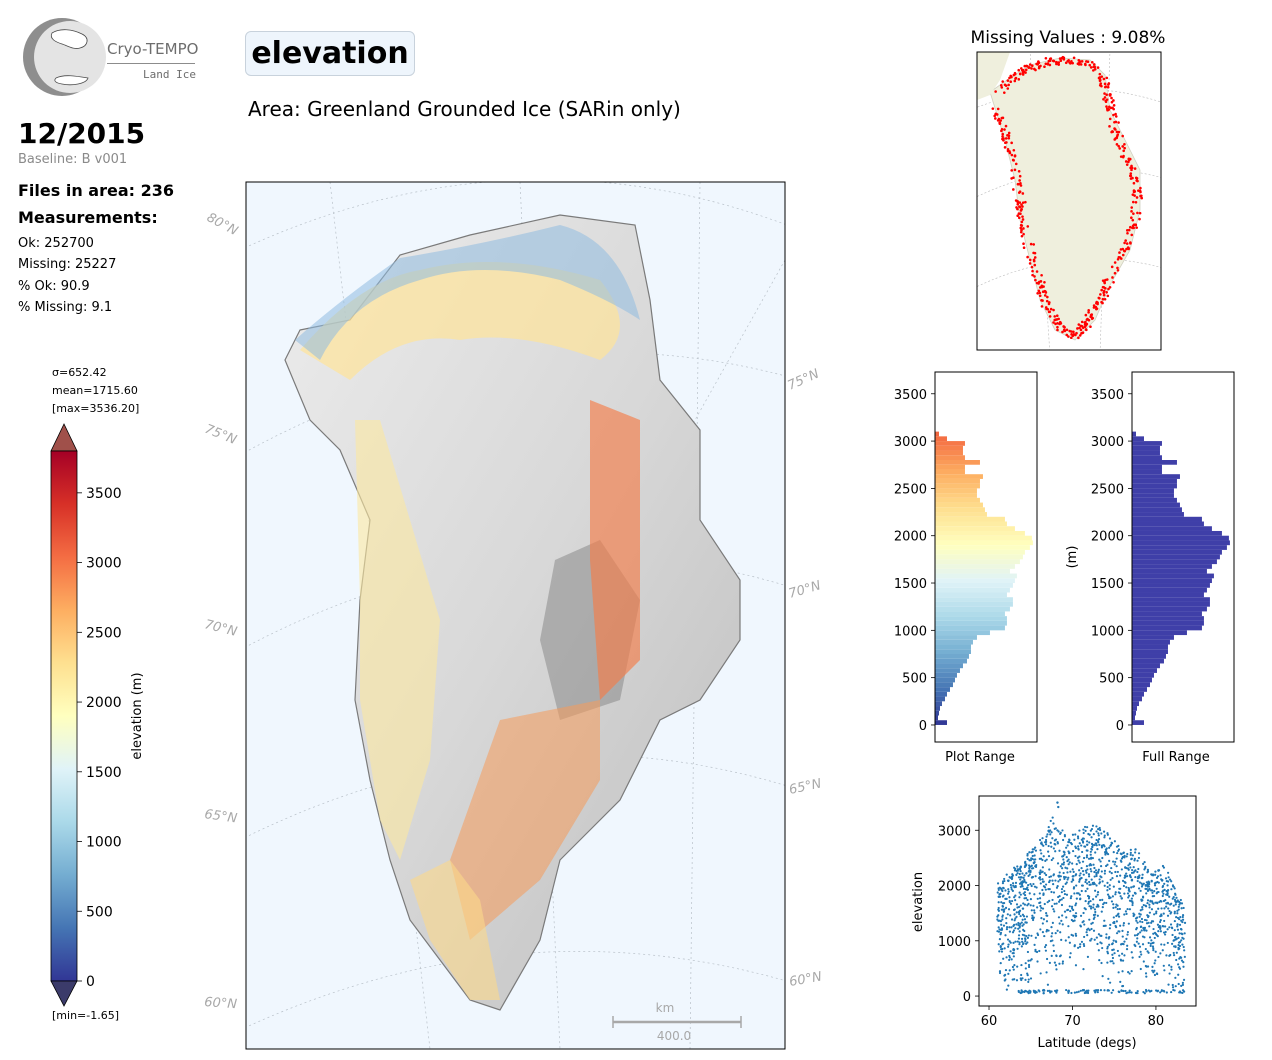 The width and height of the screenshot is (1272, 1060). What do you see at coordinates (1176, 757) in the screenshot?
I see `histogram-full-range-xlabel: Full Range` at bounding box center [1176, 757].